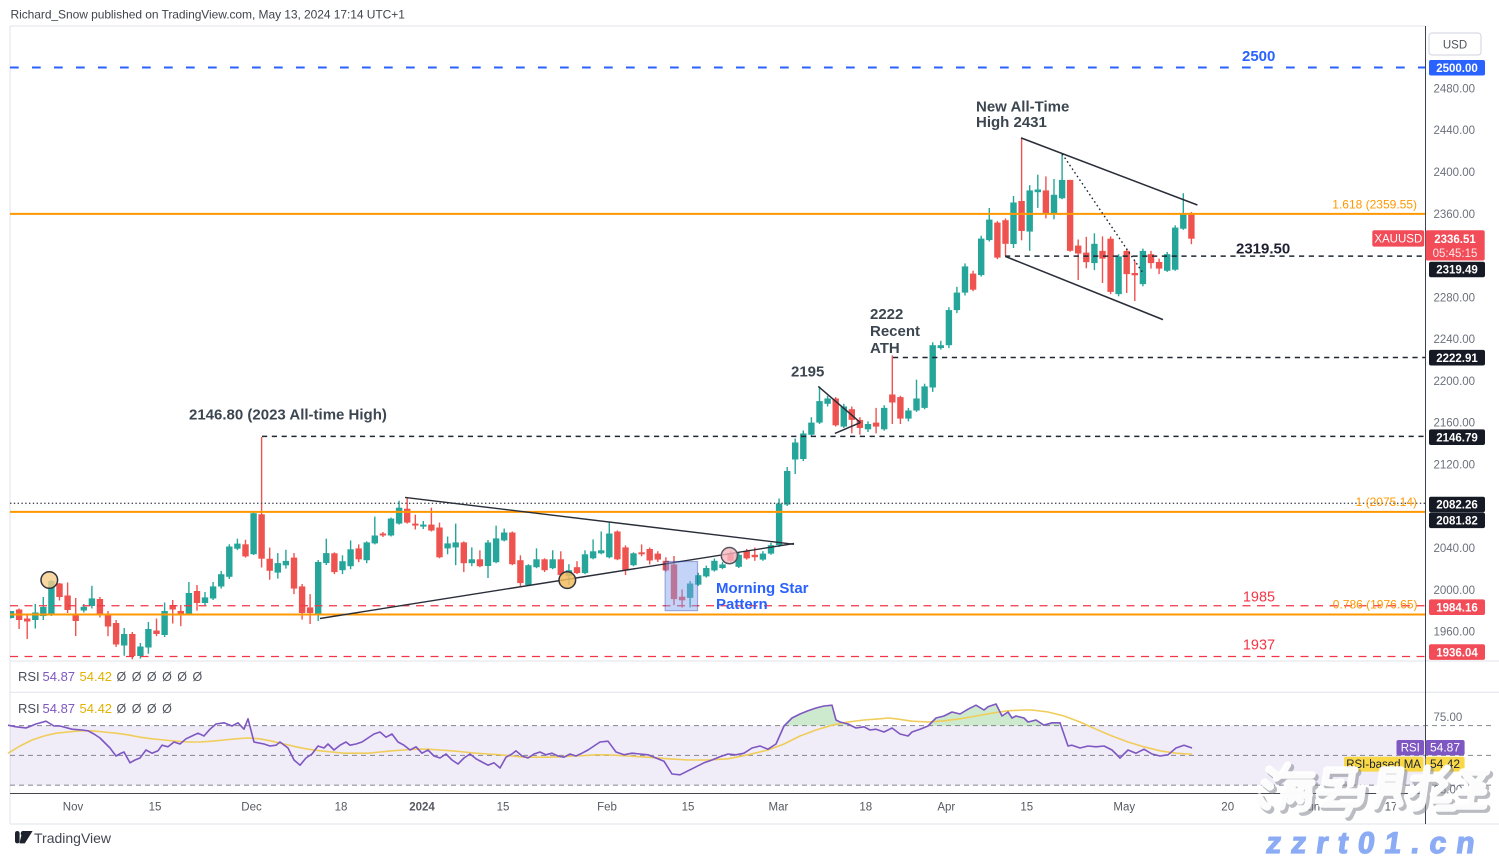  I want to click on svg-text: XAUUSD, so click(1398, 240).